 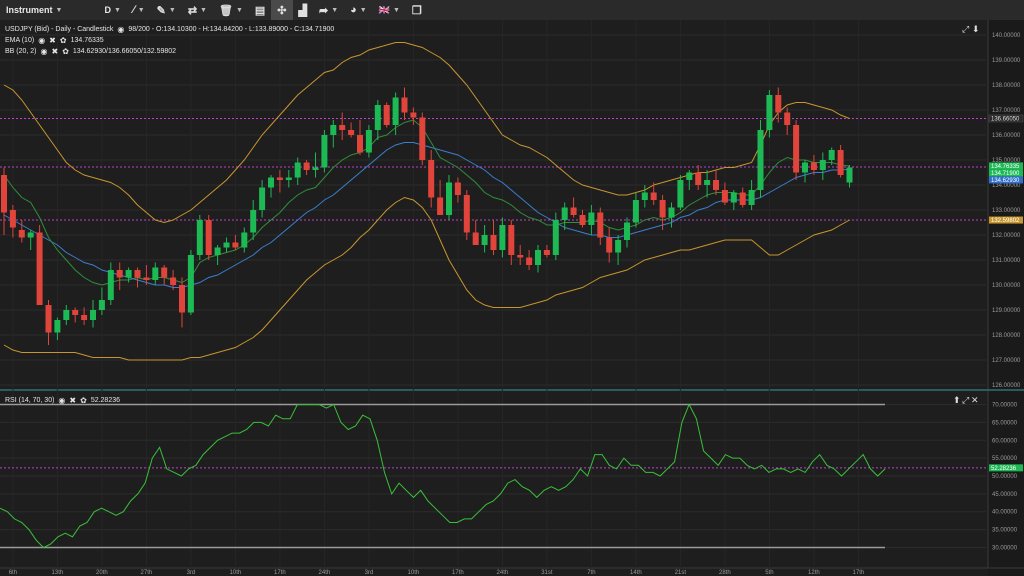 I want to click on y-tick-label: 126.00000, so click(x=1006, y=386).